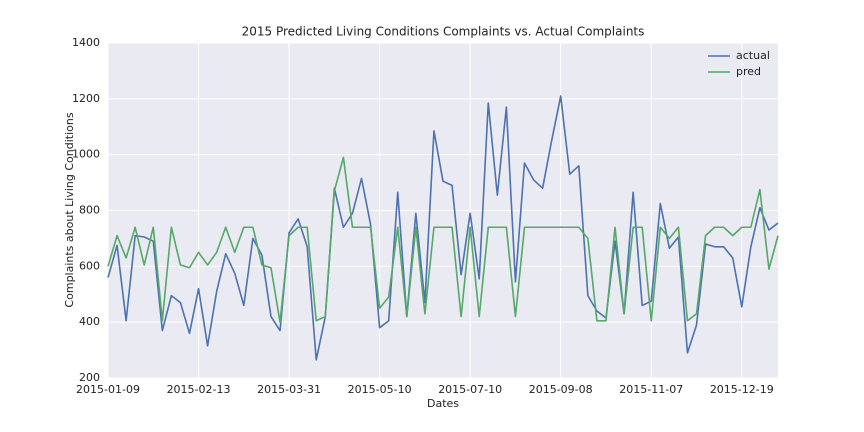 The image size is (864, 432). What do you see at coordinates (86, 42) in the screenshot?
I see `y-tick-label: 1400` at bounding box center [86, 42].